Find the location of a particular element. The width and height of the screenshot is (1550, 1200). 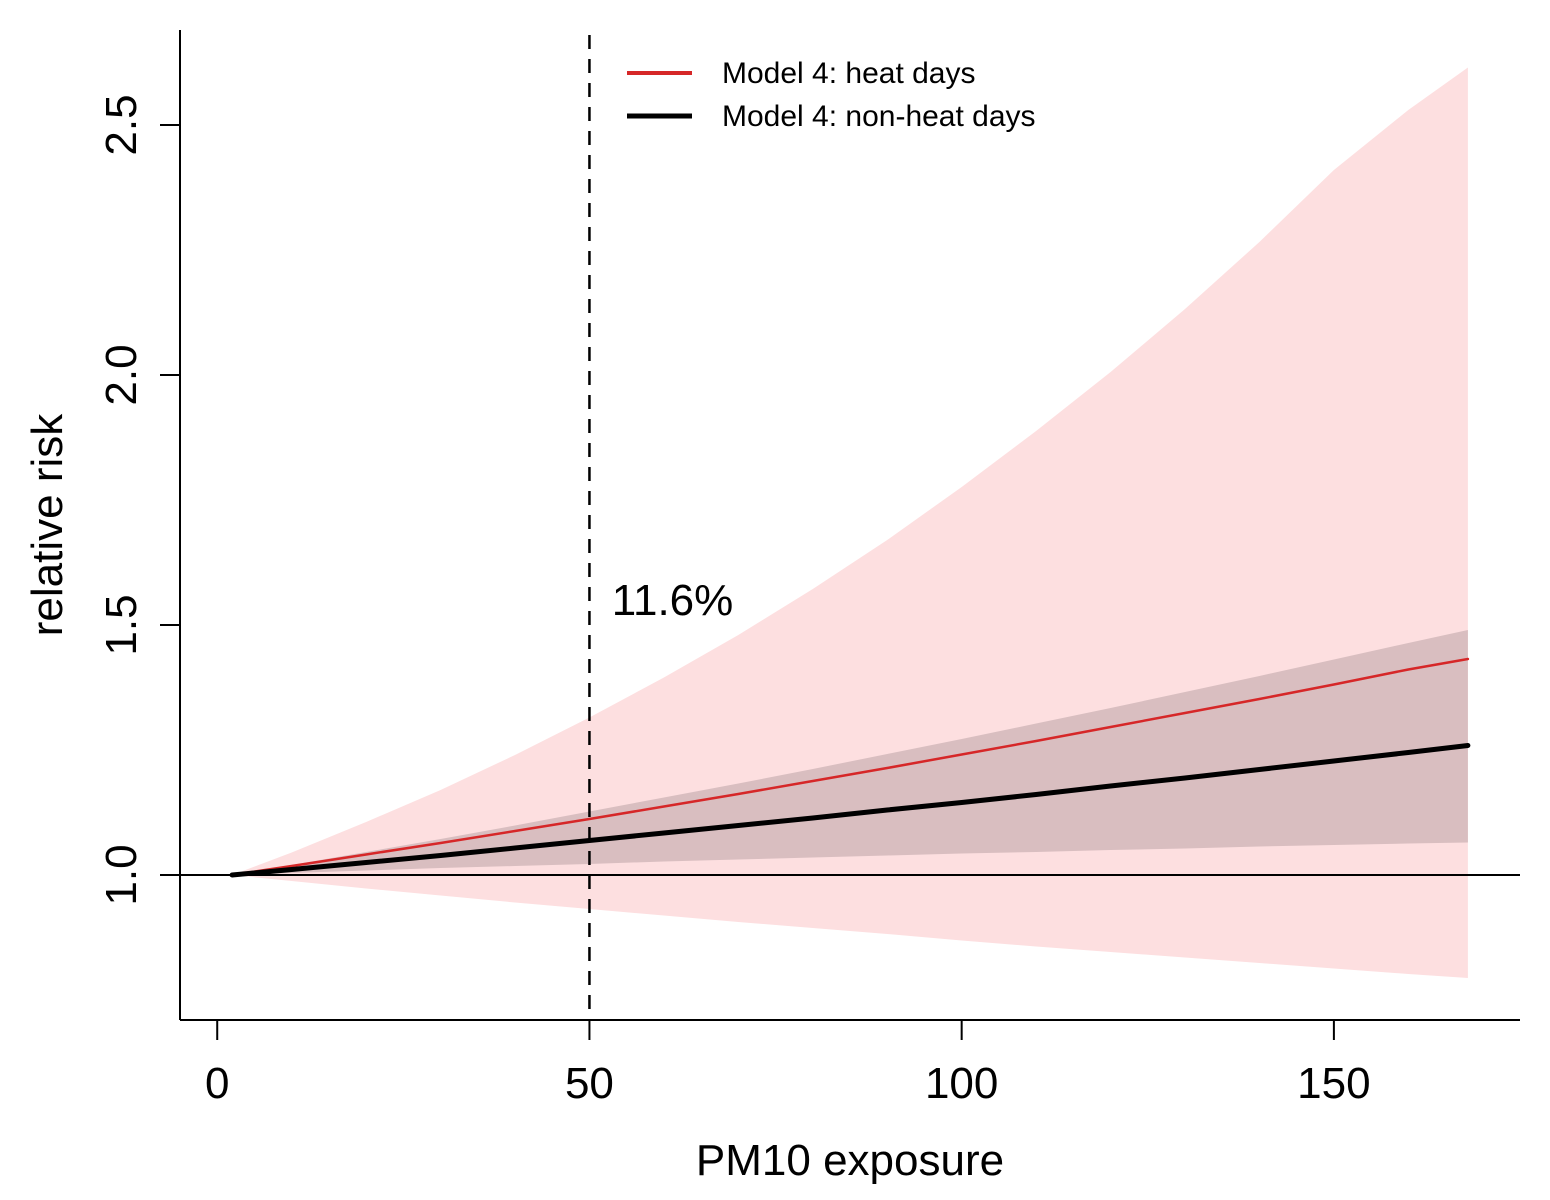

legend-label-0: Model 4: heat days is located at coordinates (849, 73).